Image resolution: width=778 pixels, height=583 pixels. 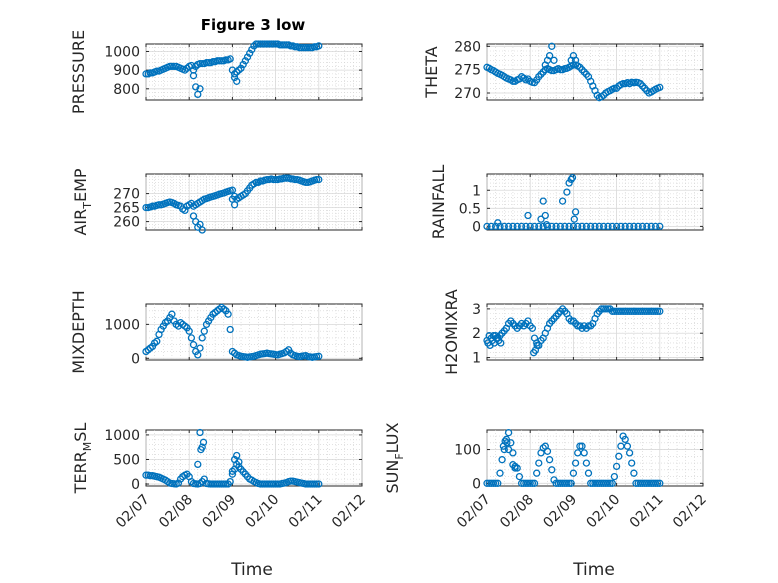 I want to click on y-tick-label: 800, so click(x=126, y=90).